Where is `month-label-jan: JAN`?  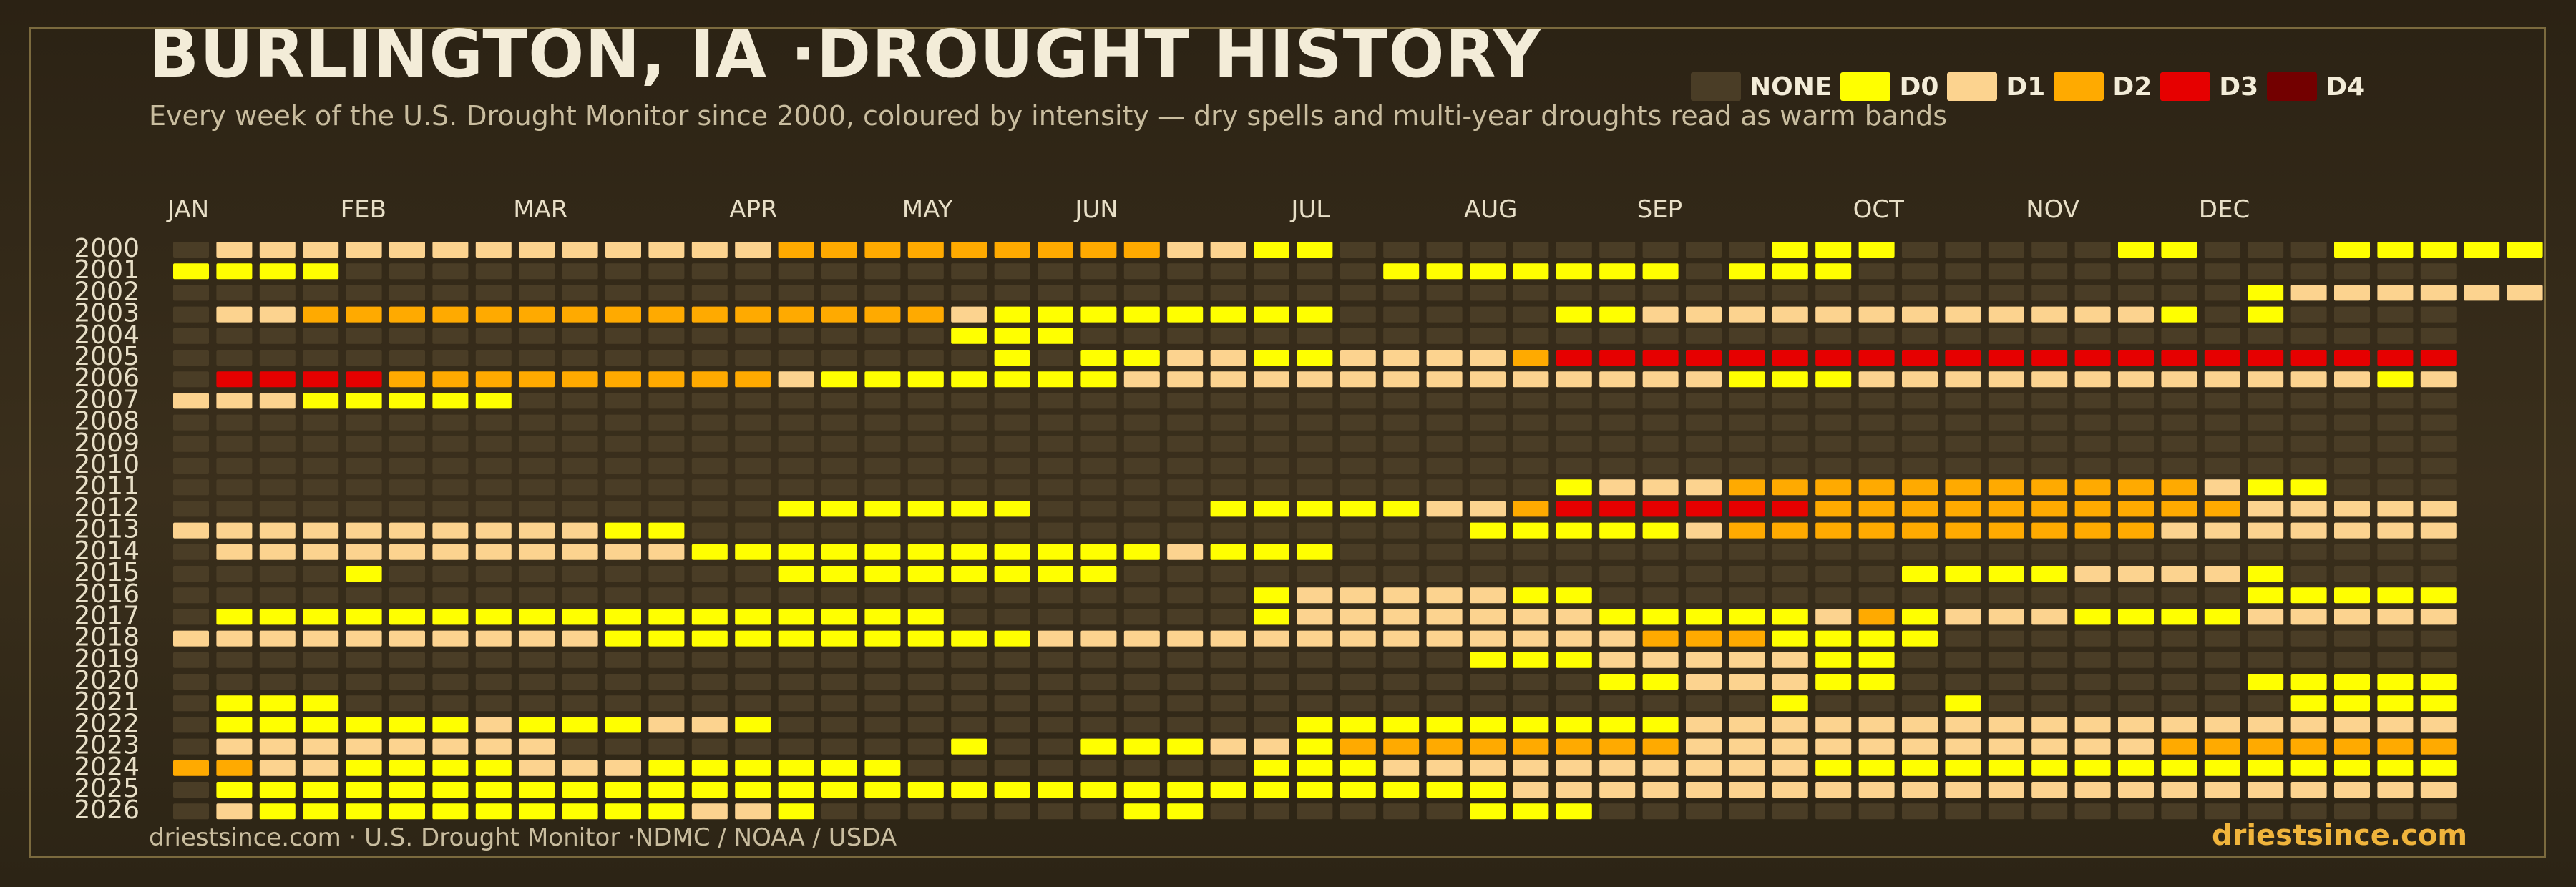
month-label-jan: JAN is located at coordinates (187, 209).